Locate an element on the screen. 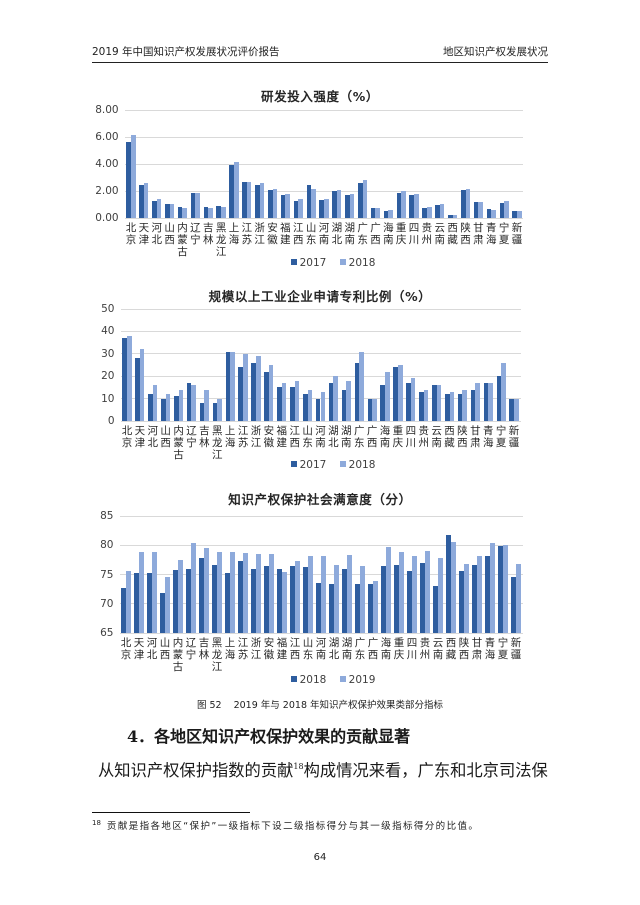  chart-2-category-label: 西藏 is located at coordinates (449, 437).